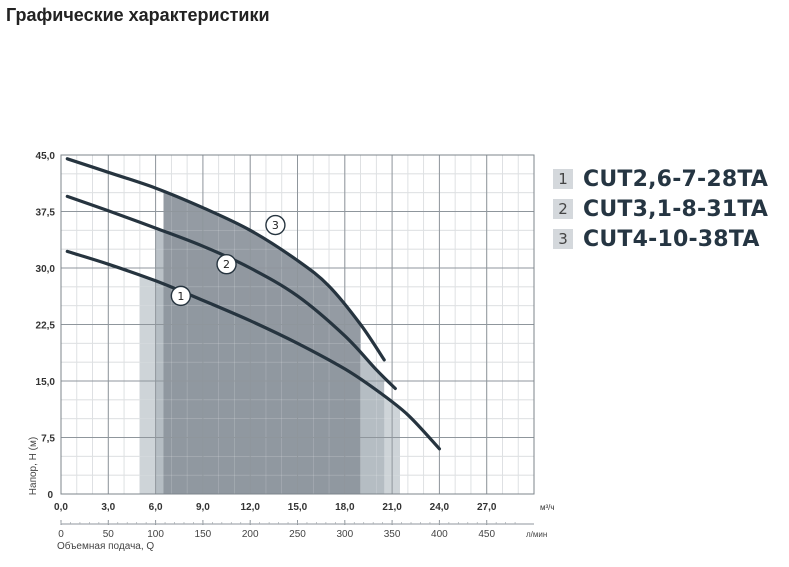 This screenshot has width=789, height=567. Describe the element at coordinates (203, 507) in the screenshot. I see `x-tick-label: 9,0` at that location.